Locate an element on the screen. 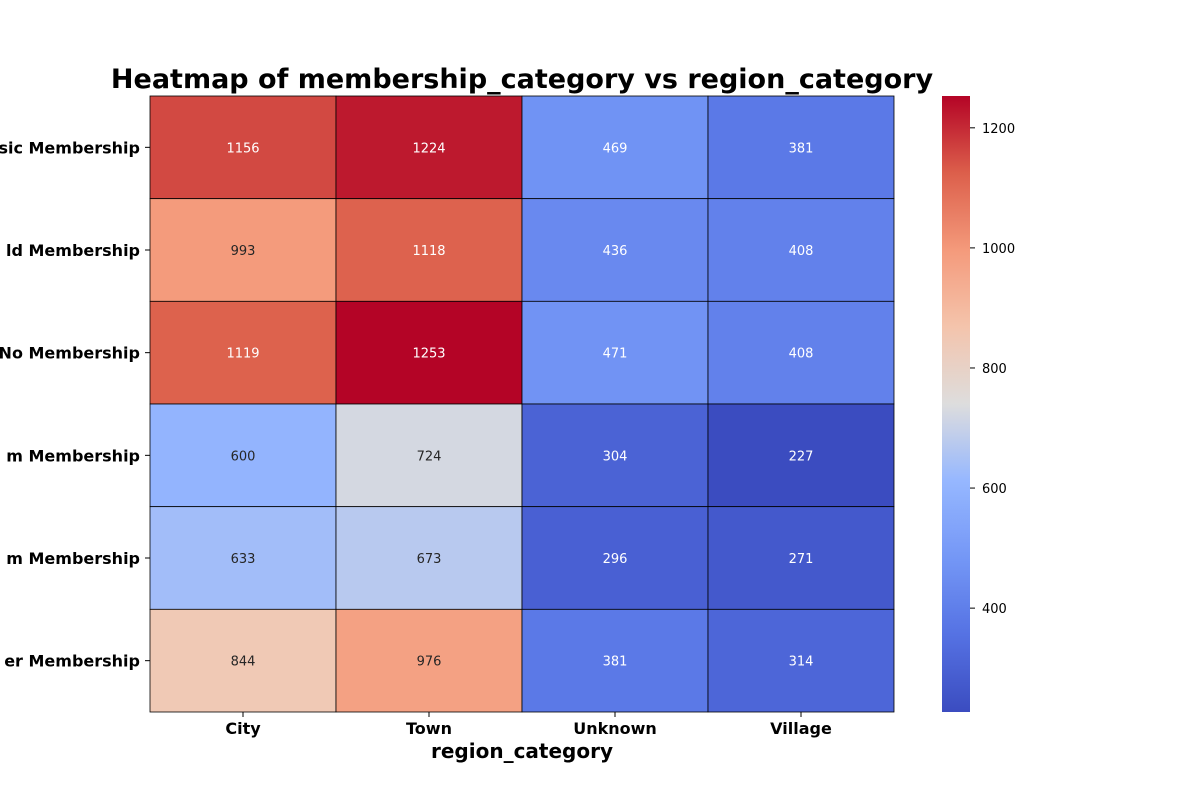 This screenshot has height=800, width=1200. cell-value-label: 471 is located at coordinates (615, 354).